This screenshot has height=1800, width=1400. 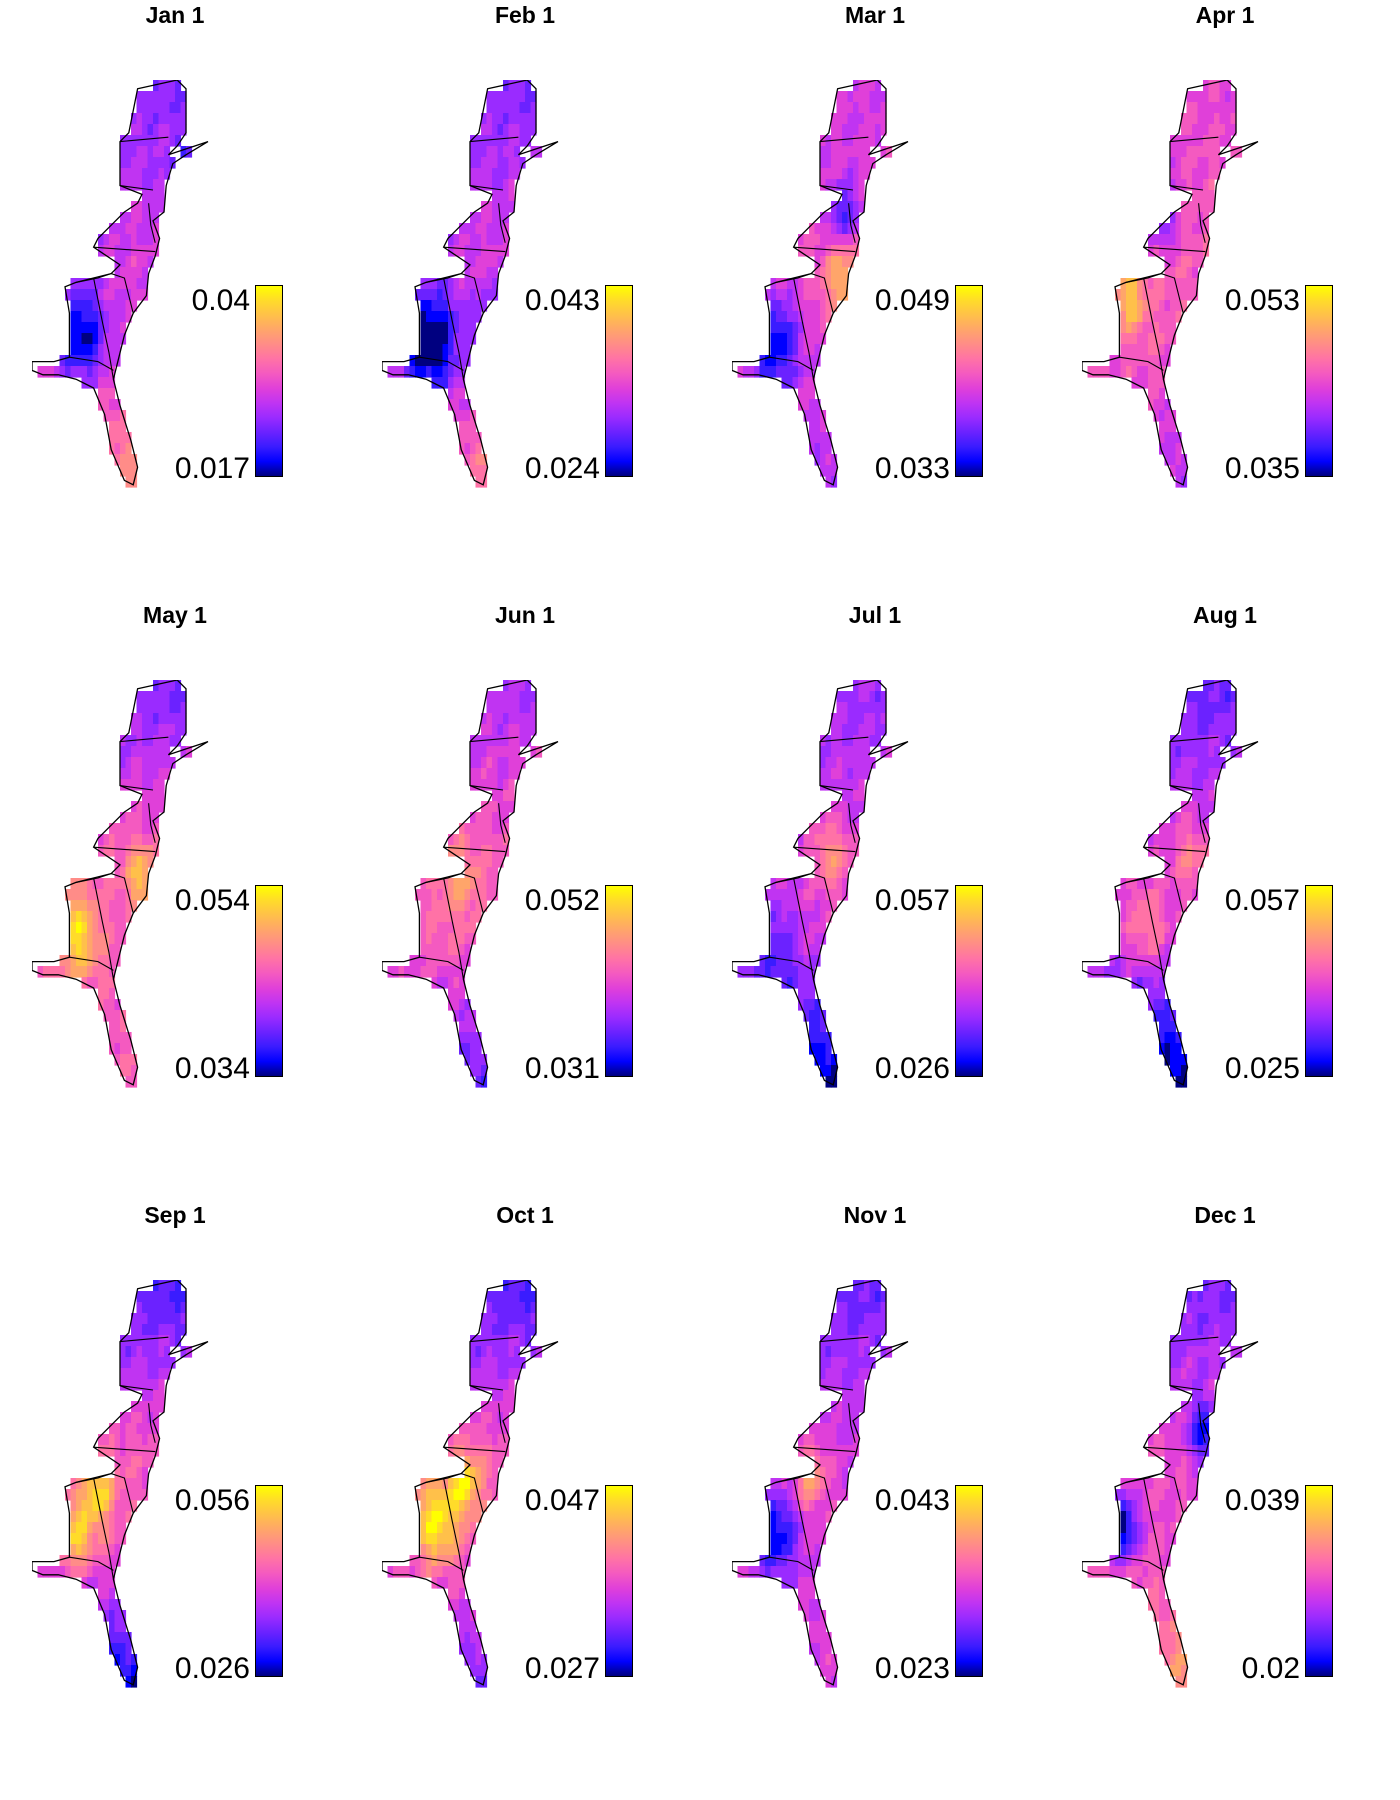 What do you see at coordinates (175, 900) in the screenshot?
I see `map-panel: May 1 0.054 0.034` at bounding box center [175, 900].